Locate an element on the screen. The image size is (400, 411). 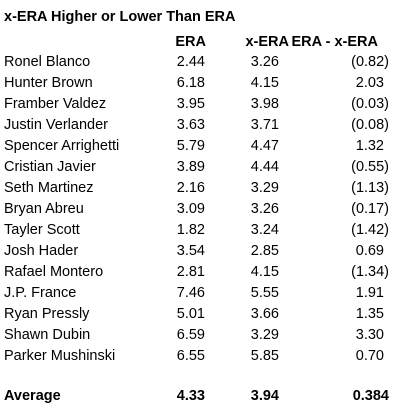
table-row: Ronel Blanco 2.44 3.26 (0.82) is located at coordinates (200, 62).